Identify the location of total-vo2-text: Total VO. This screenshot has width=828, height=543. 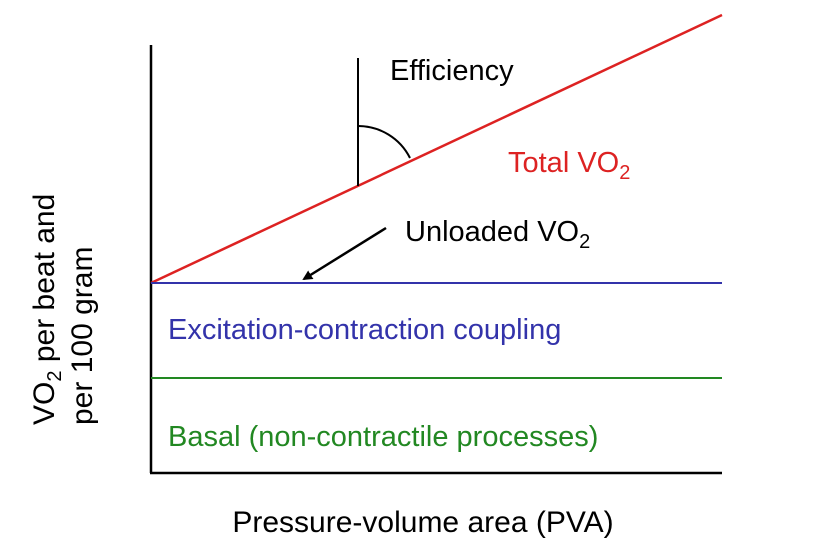
(563, 163).